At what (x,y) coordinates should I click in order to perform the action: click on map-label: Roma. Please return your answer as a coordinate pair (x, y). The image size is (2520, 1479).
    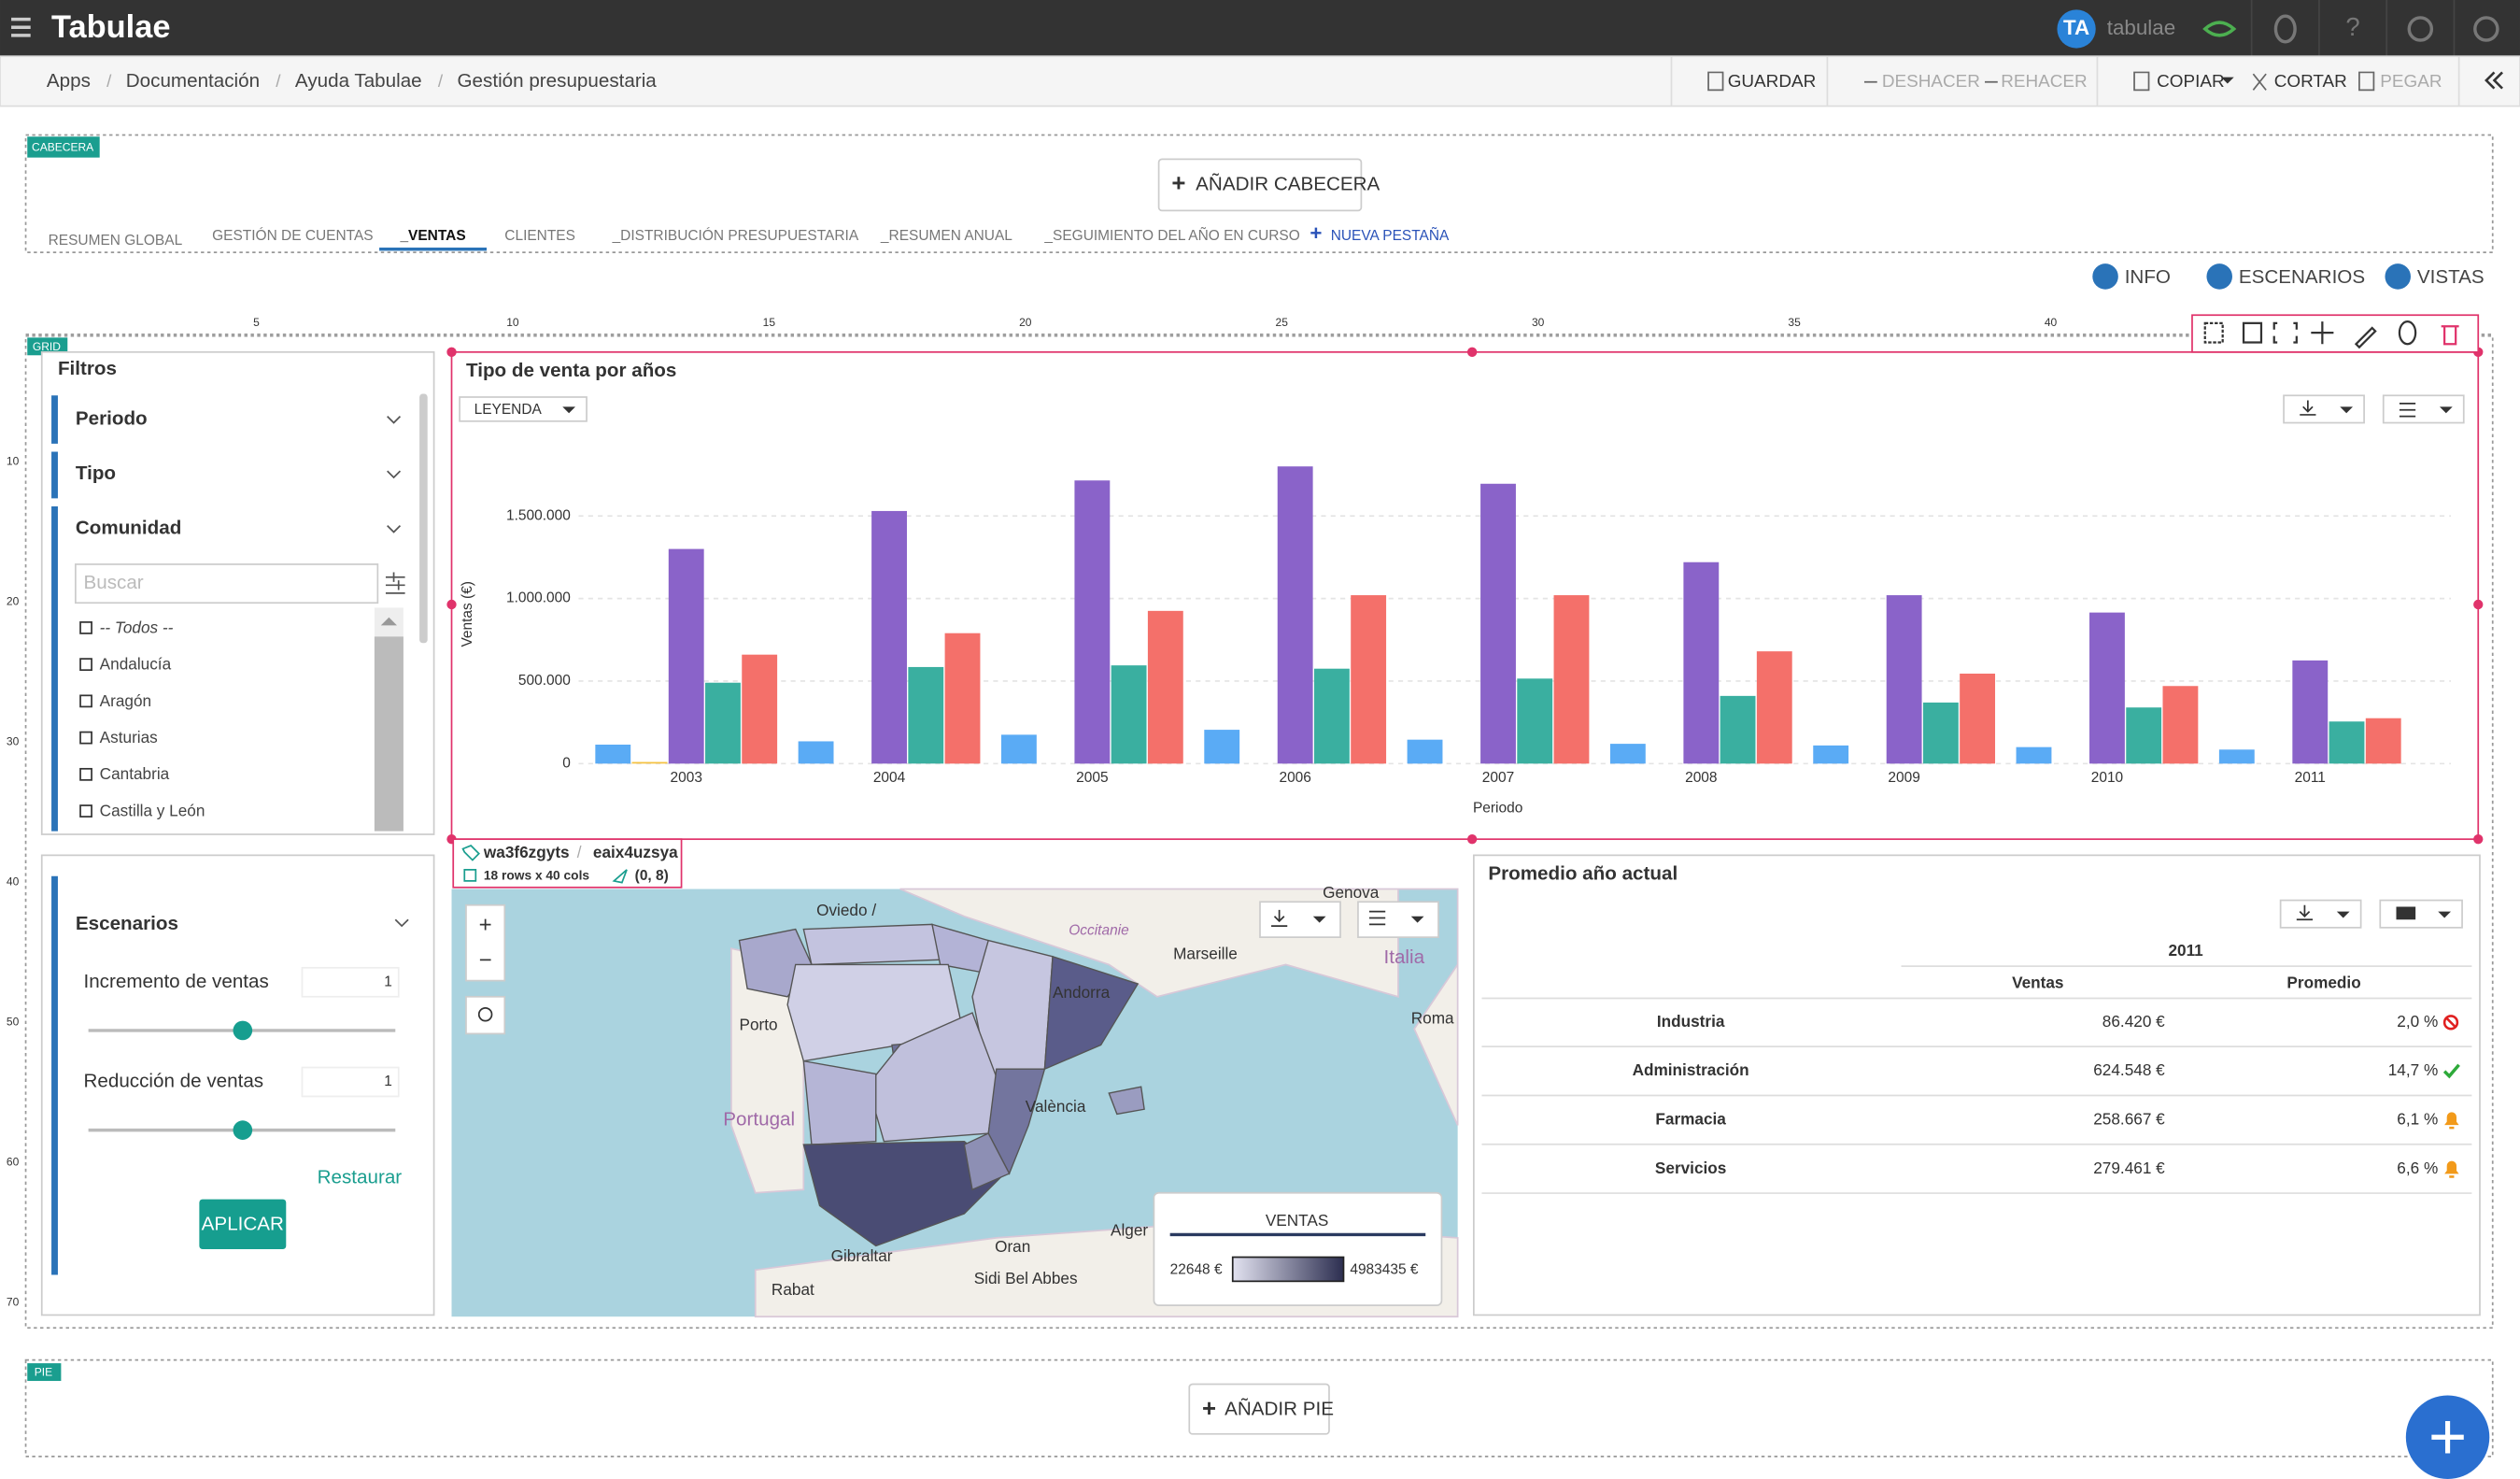
    Looking at the image, I should click on (1432, 1017).